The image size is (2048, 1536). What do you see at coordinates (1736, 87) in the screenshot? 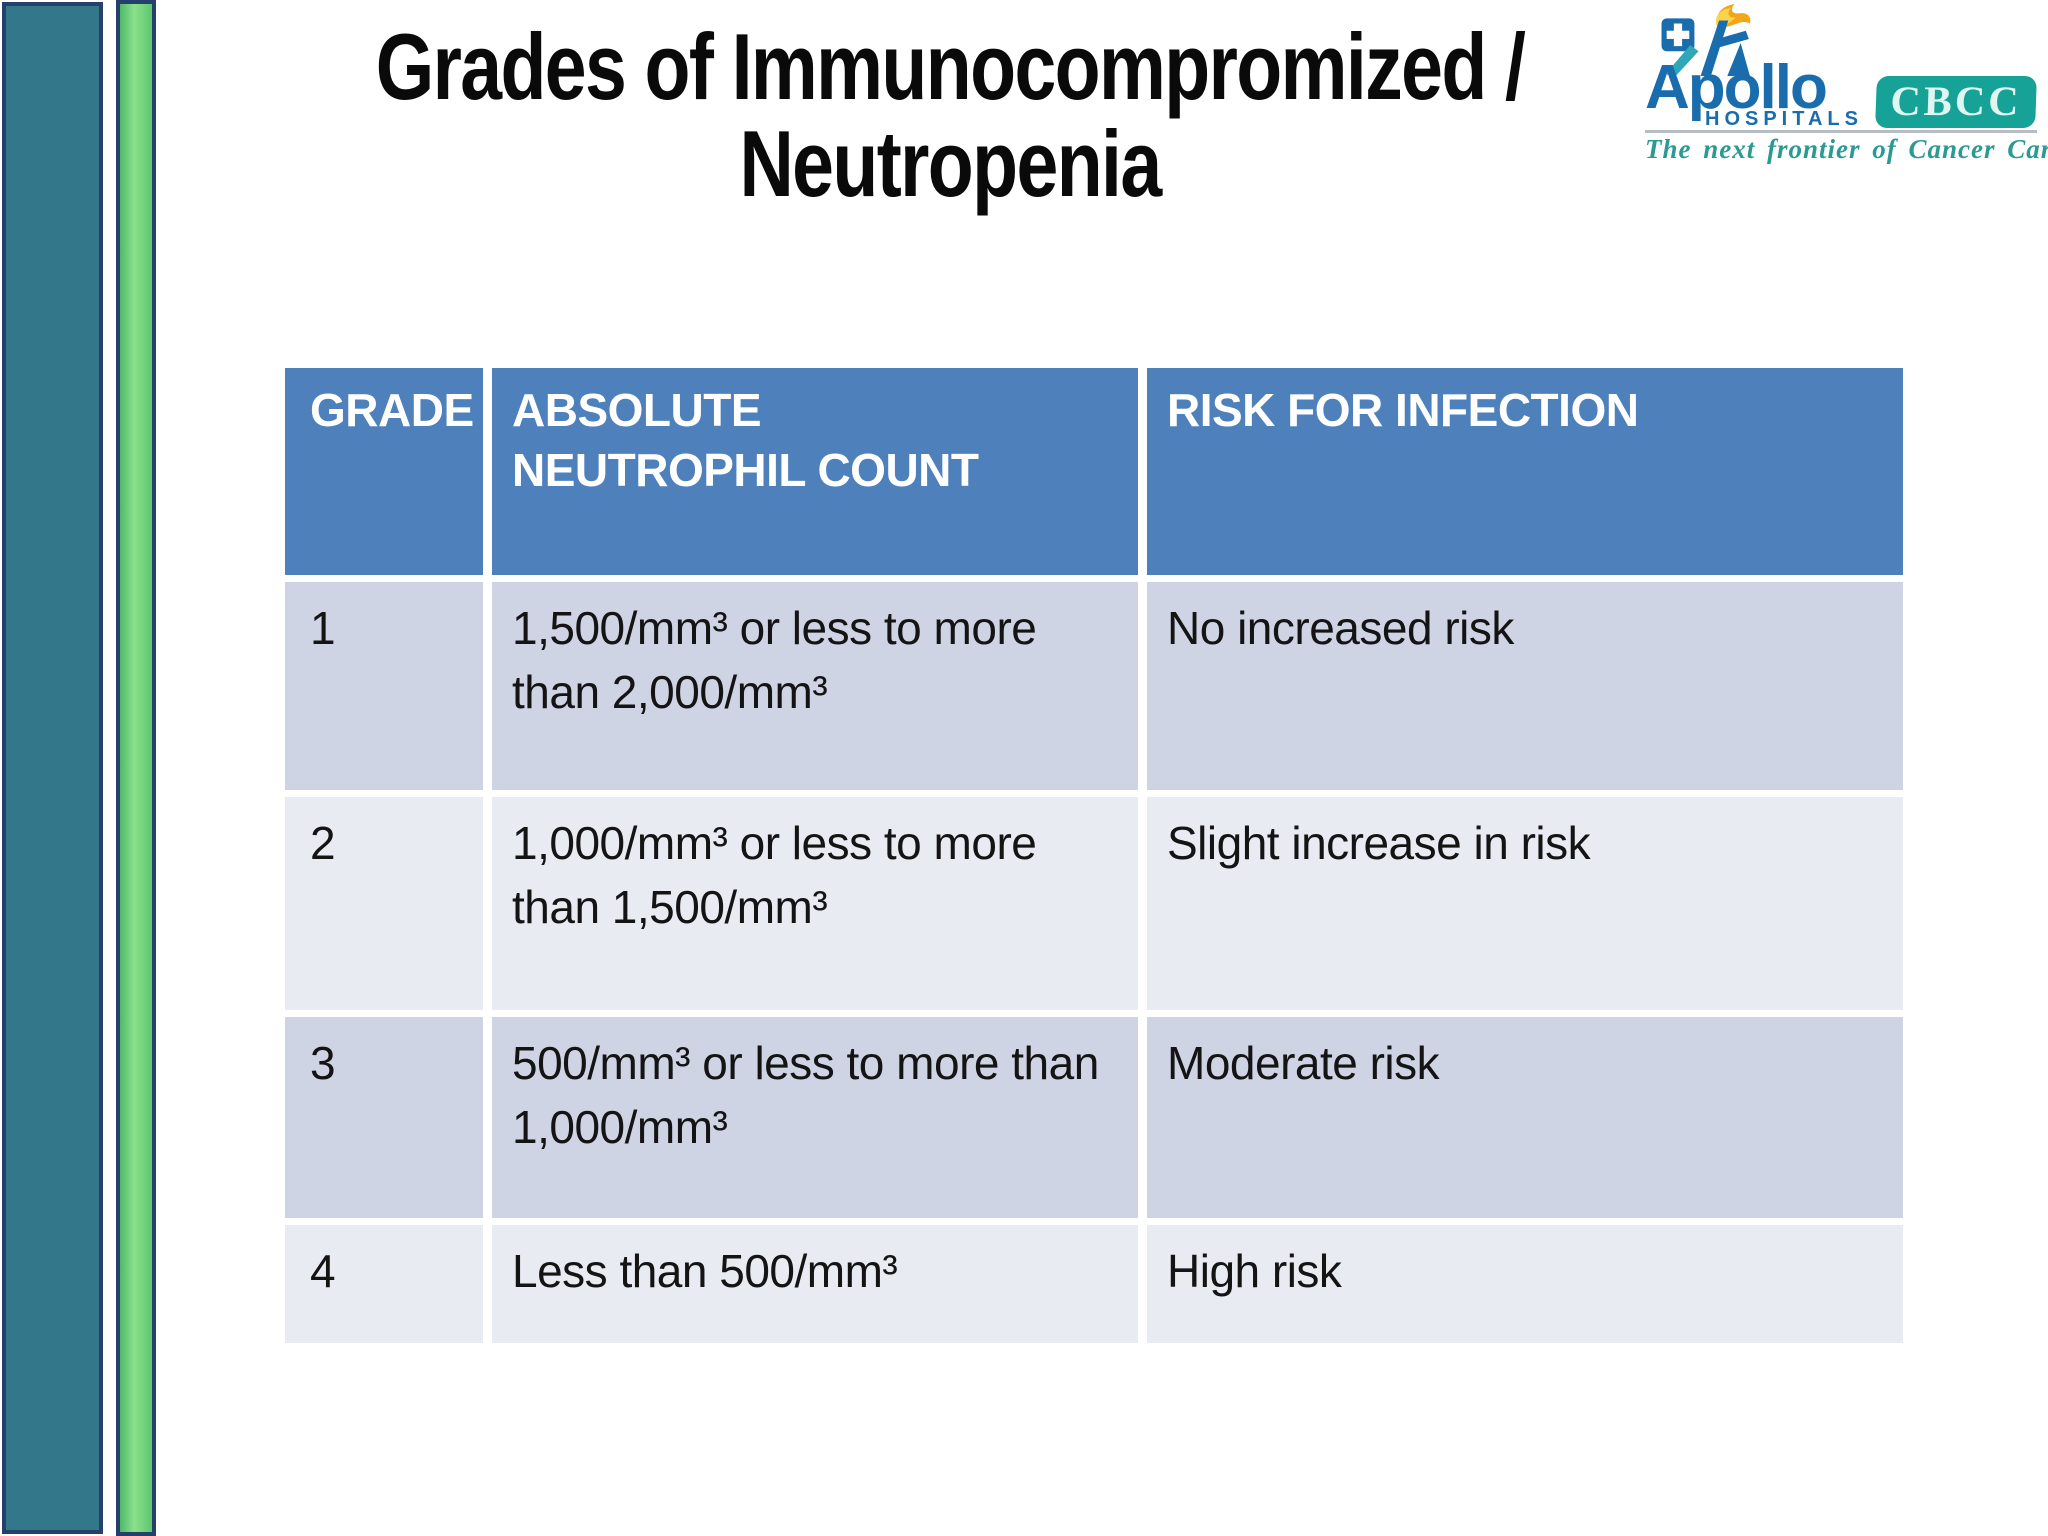
I see `apollo-wordmark: Apollo` at bounding box center [1736, 87].